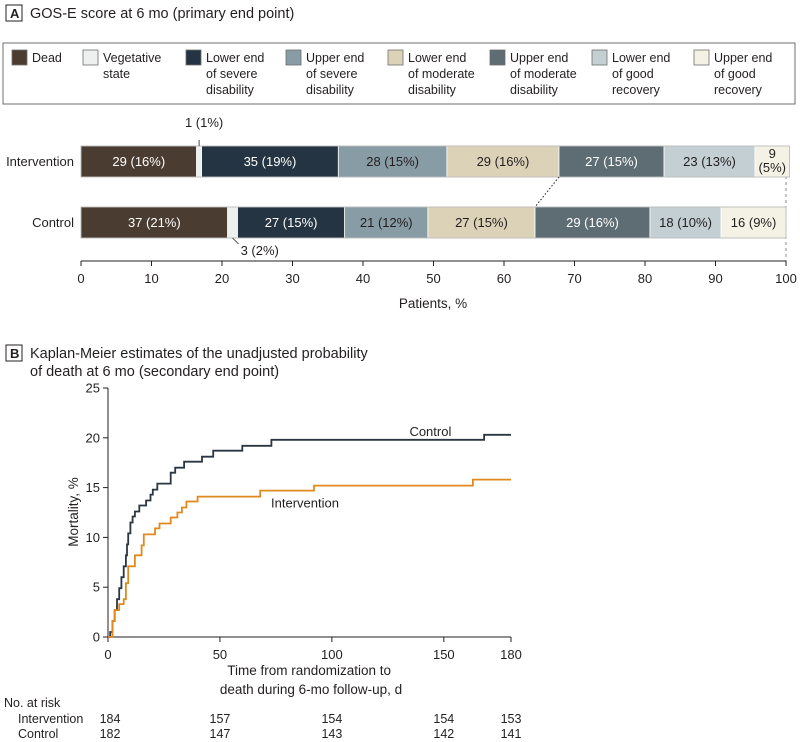 The image size is (800, 742). What do you see at coordinates (331, 74) in the screenshot?
I see `legend-label: of severe` at bounding box center [331, 74].